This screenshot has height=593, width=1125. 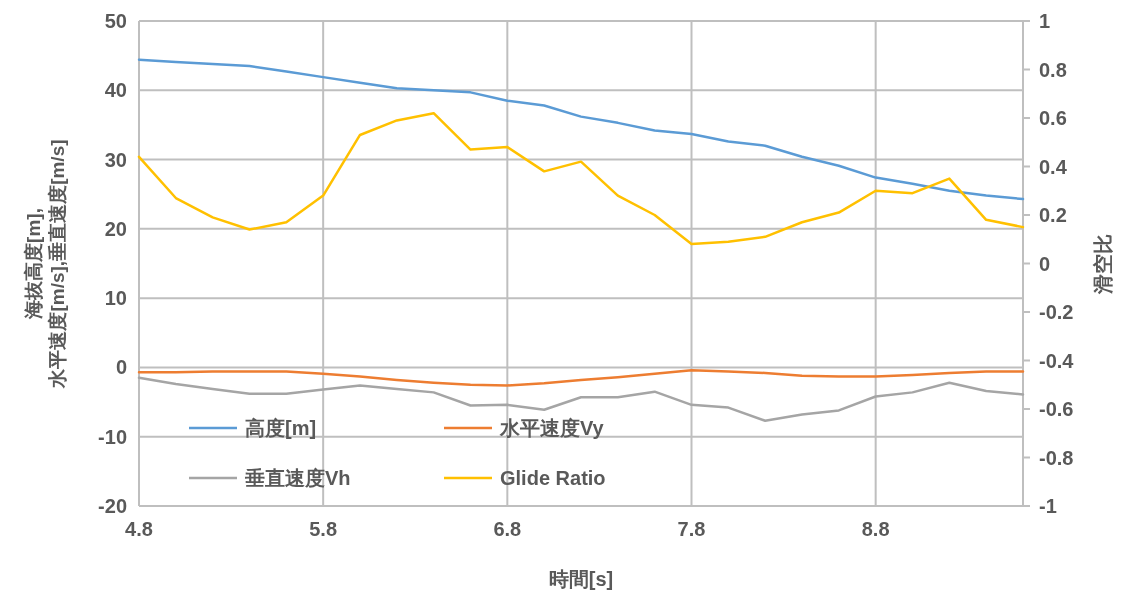 I want to click on y-tick-label: 50, so click(x=115, y=21).